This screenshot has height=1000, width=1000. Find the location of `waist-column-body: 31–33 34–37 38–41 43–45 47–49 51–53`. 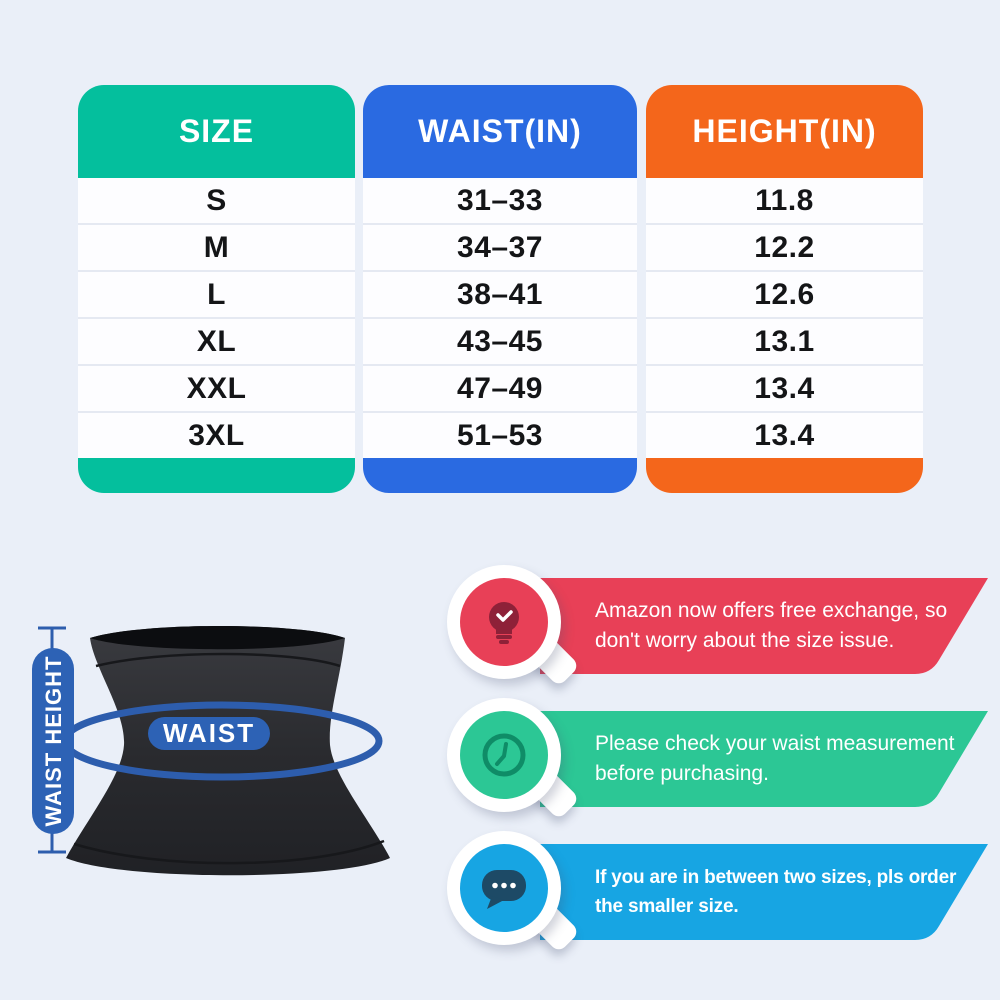

waist-column-body: 31–33 34–37 38–41 43–45 47–49 51–53 is located at coordinates (500, 318).